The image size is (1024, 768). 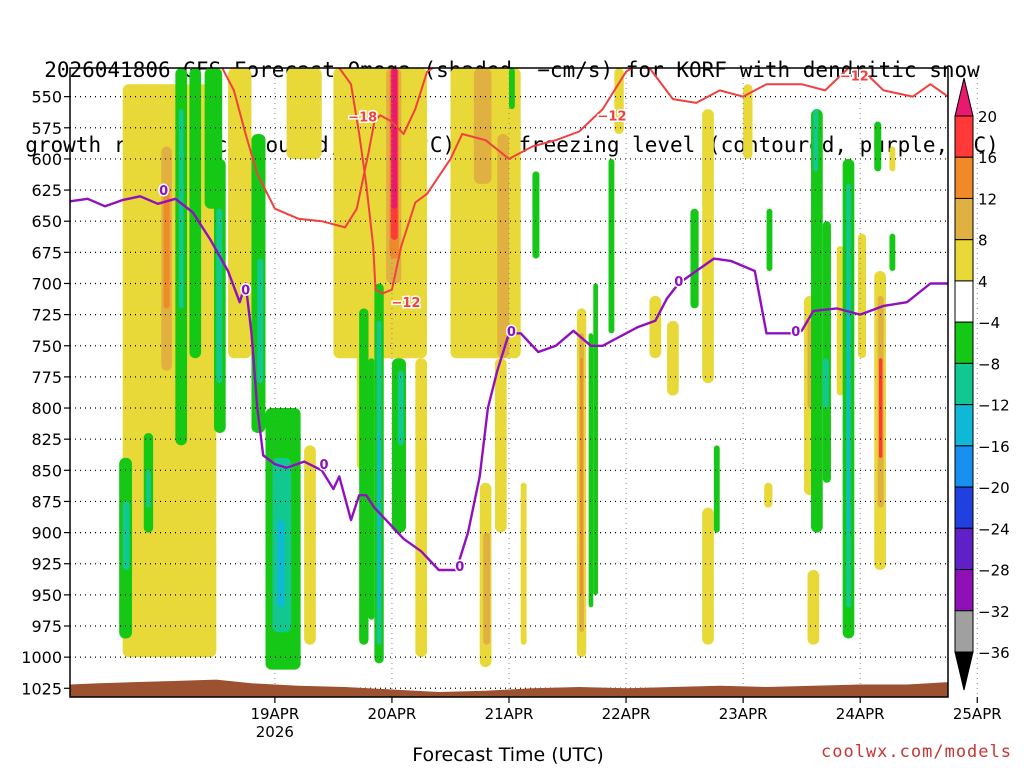 I want to click on colorbar-label: −32, so click(x=994, y=612).